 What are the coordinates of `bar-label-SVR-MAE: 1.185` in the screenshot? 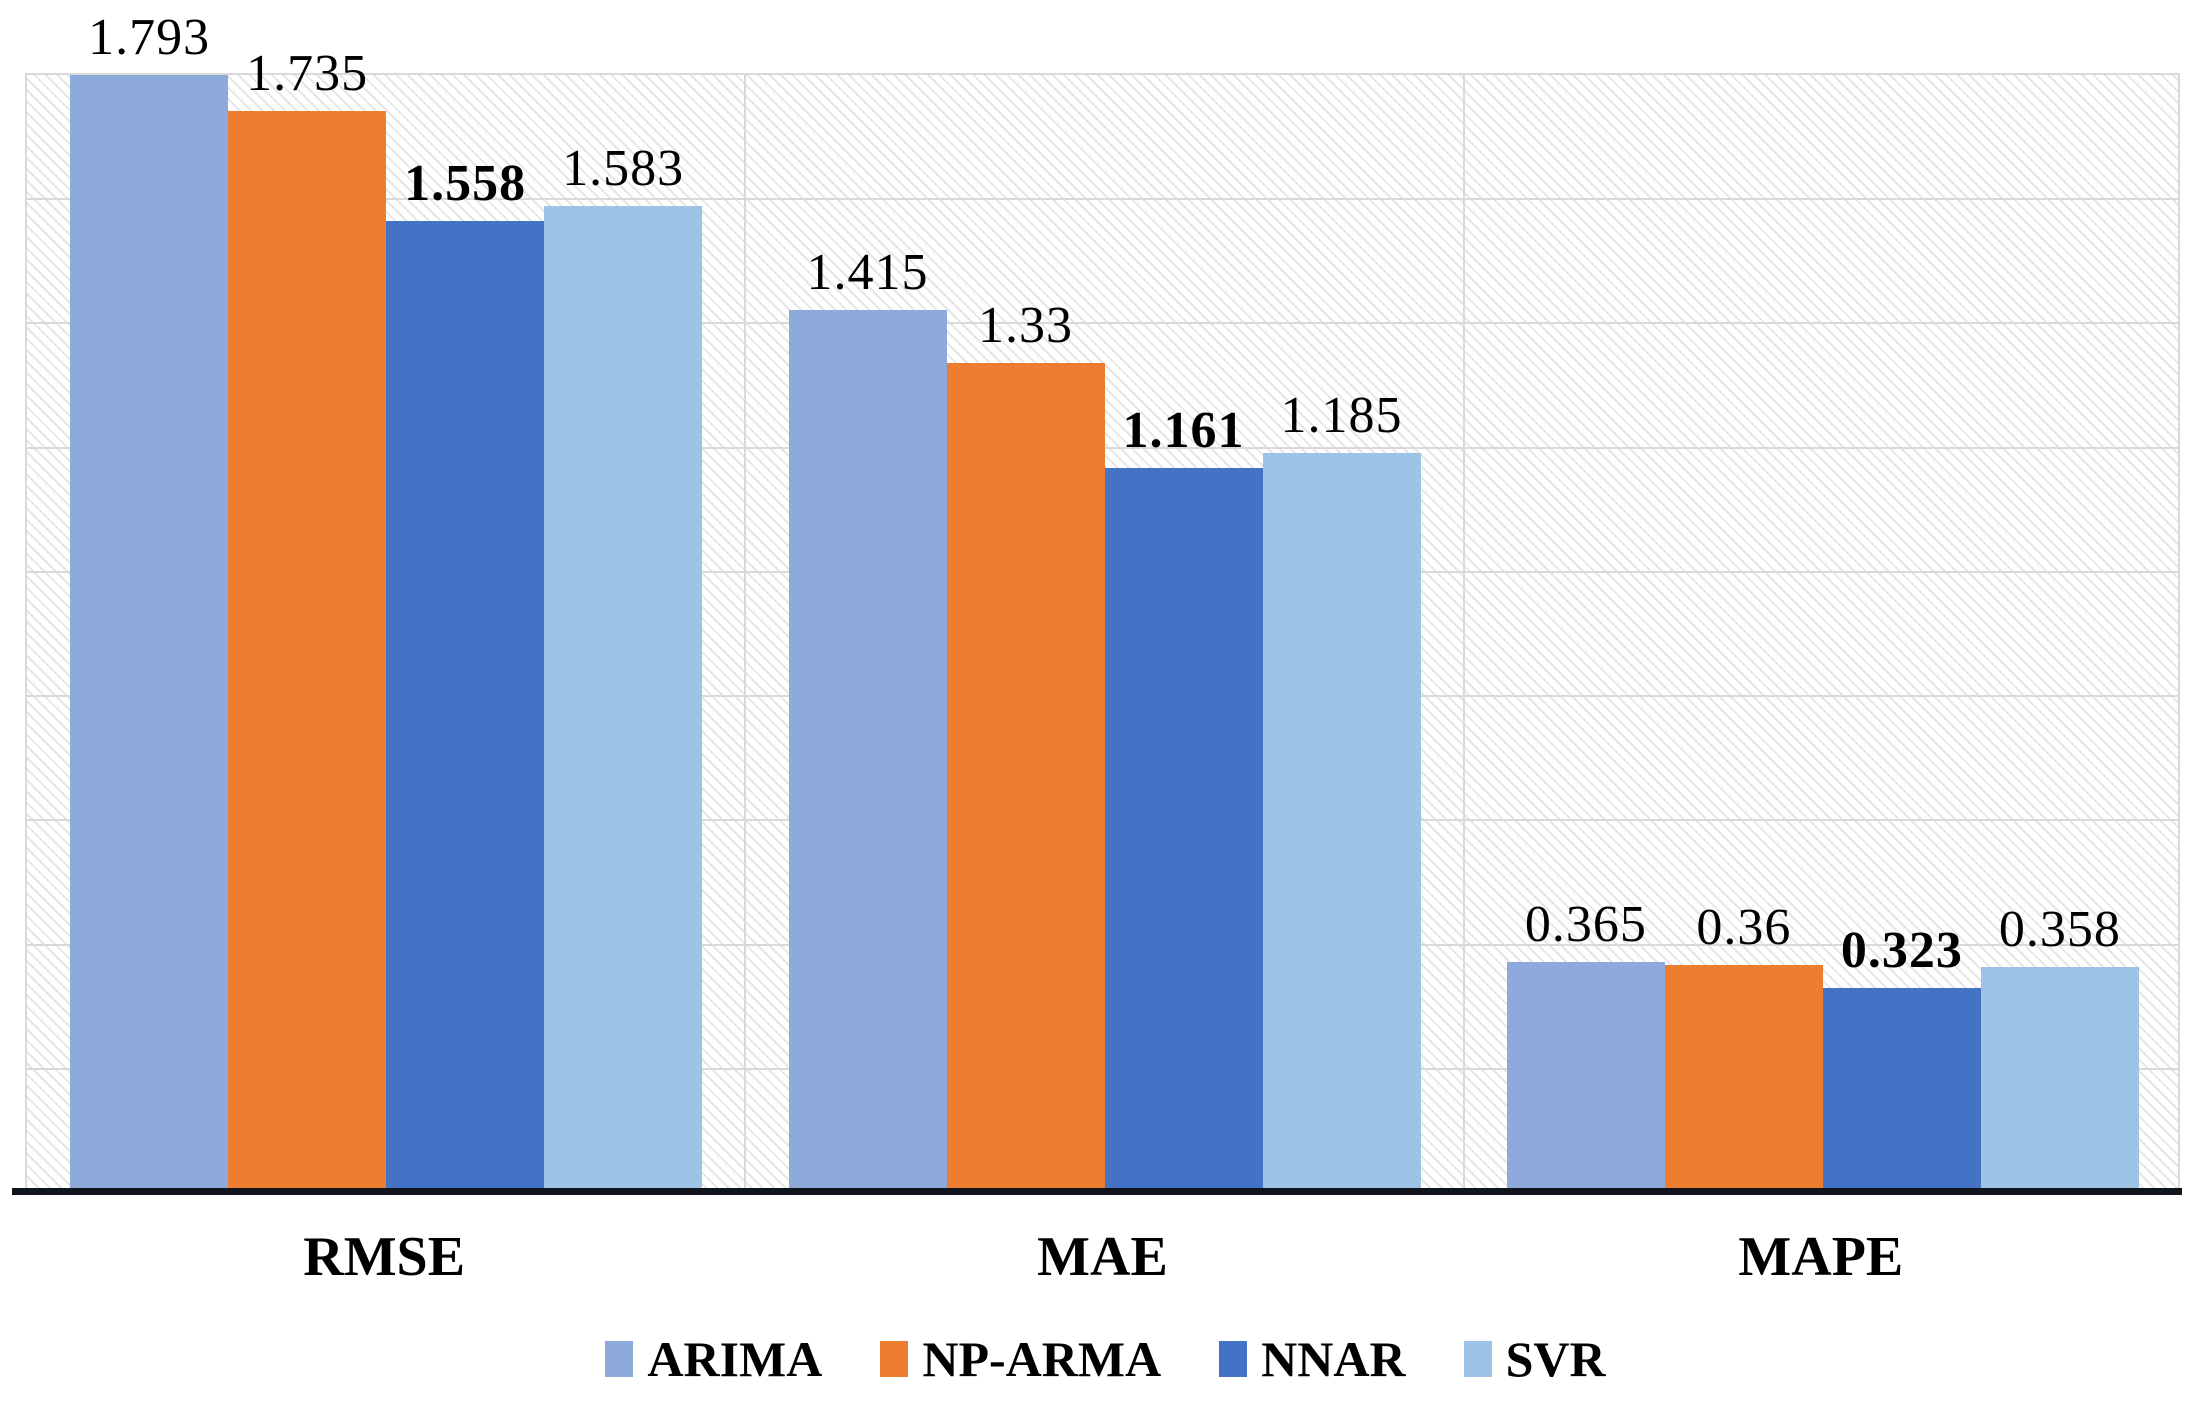 It's located at (1341, 415).